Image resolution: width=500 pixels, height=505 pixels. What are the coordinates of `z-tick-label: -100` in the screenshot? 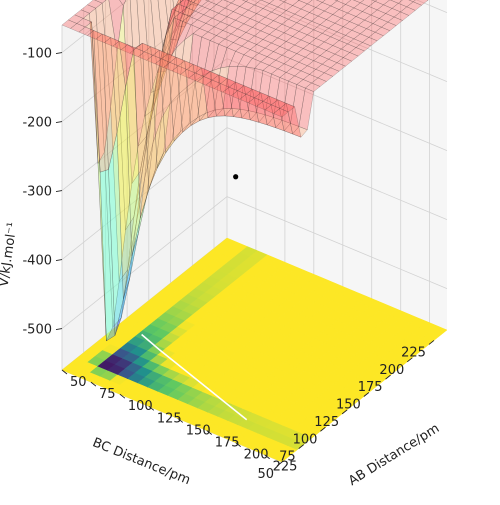 It's located at (37, 54).